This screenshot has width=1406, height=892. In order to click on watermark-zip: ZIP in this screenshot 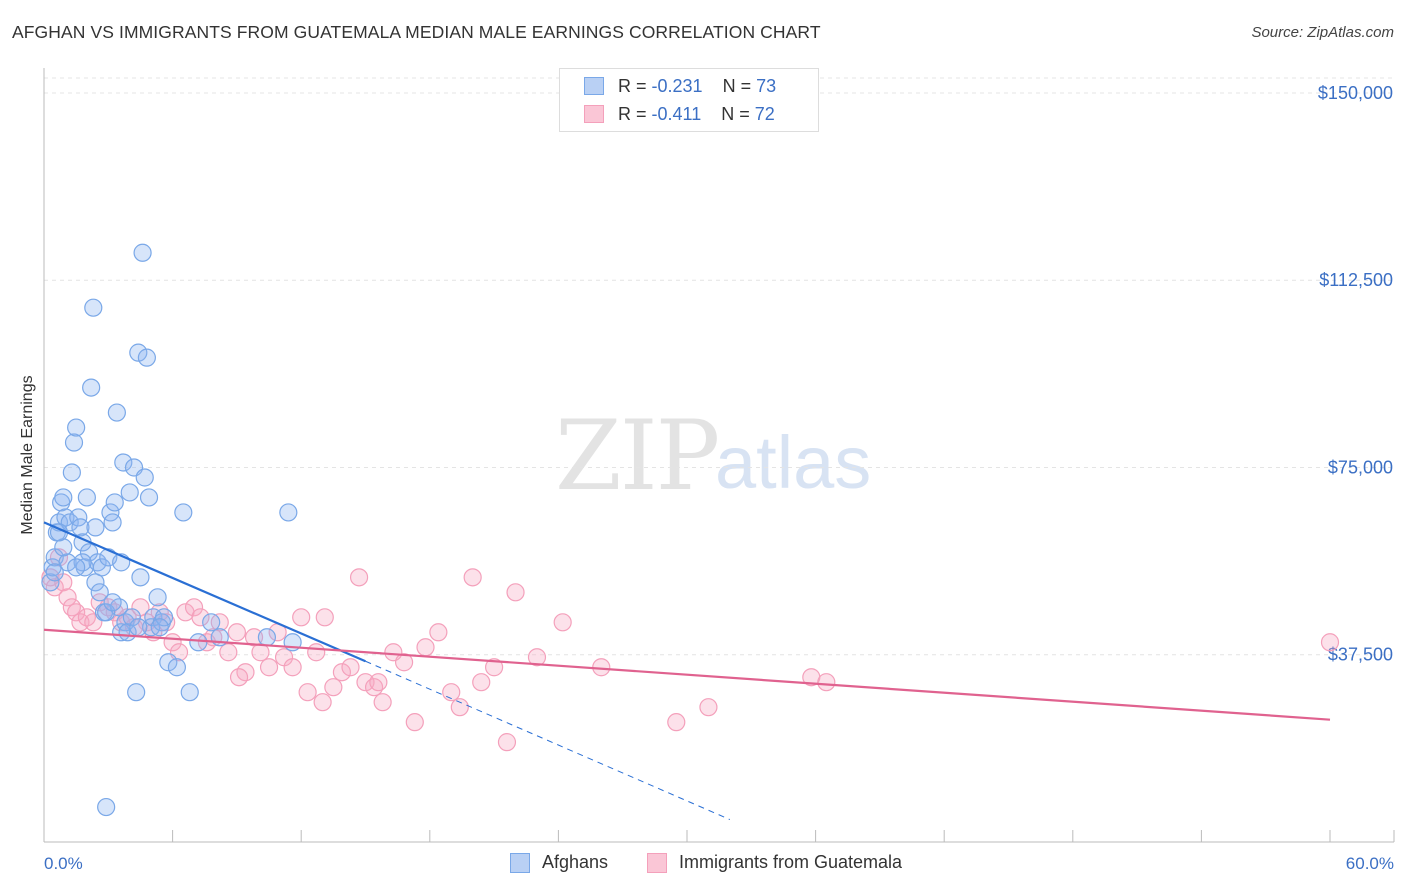, I will do `click(637, 456)`.